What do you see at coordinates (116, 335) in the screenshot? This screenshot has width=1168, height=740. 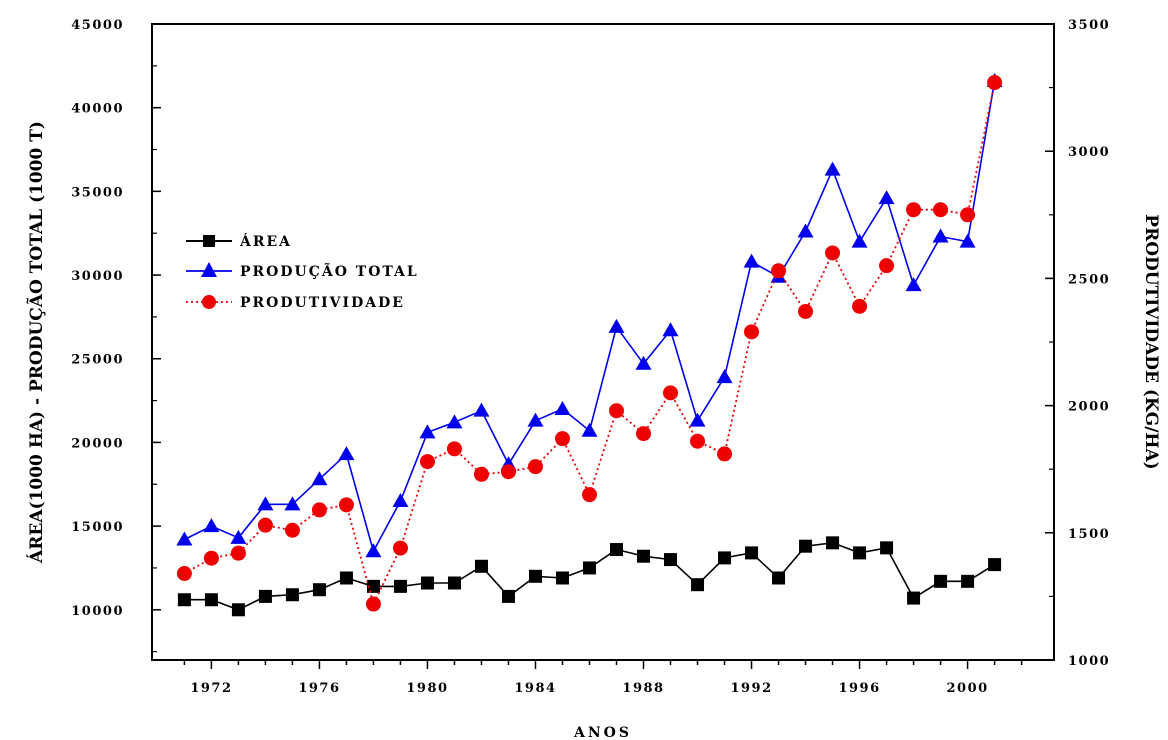 I see `y-axis-left: 10000 15000 20000 25000 30000 35000 40000 45000` at bounding box center [116, 335].